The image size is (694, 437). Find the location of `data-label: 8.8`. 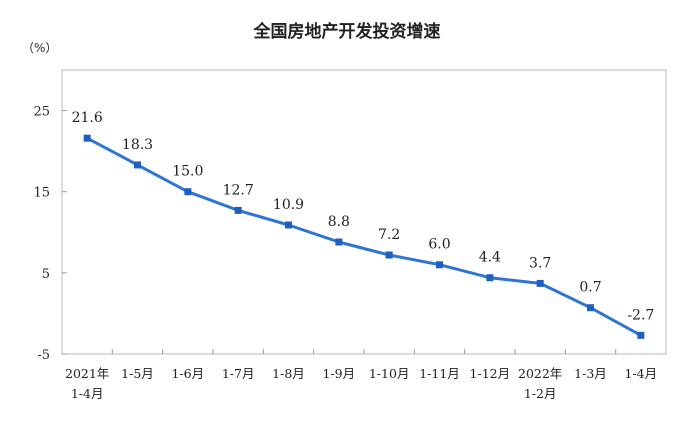

data-label: 8.8 is located at coordinates (339, 222).